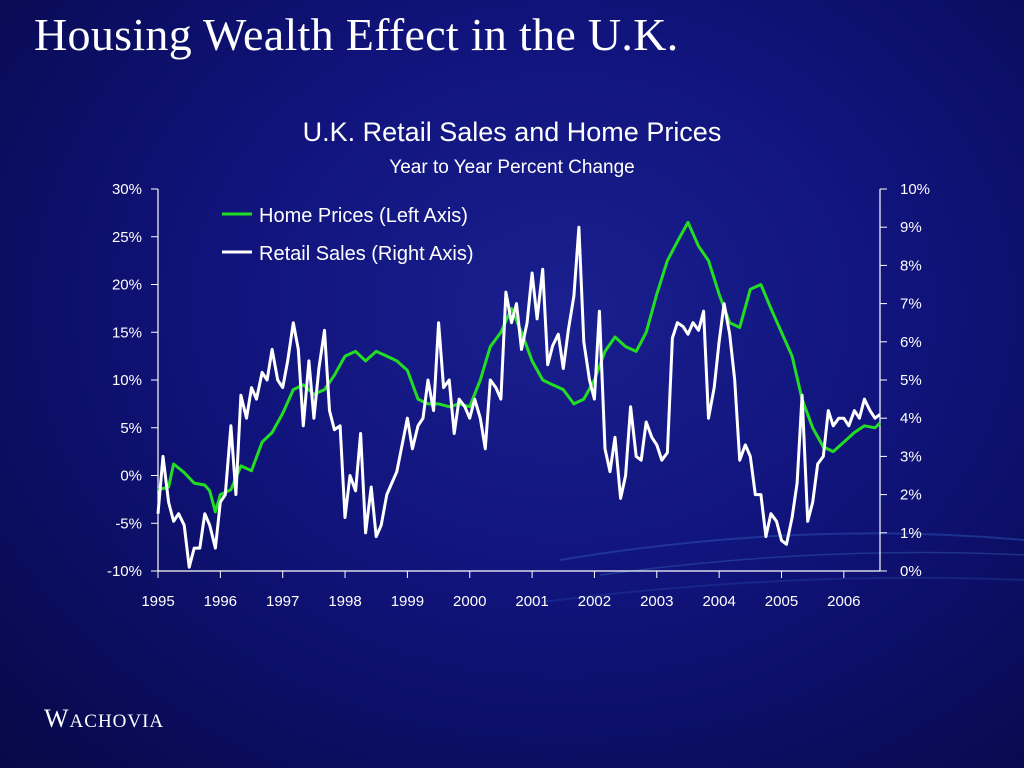  Describe the element at coordinates (512, 132) in the screenshot. I see `chart-title: U.K. Retail Sales and Home Prices` at that location.